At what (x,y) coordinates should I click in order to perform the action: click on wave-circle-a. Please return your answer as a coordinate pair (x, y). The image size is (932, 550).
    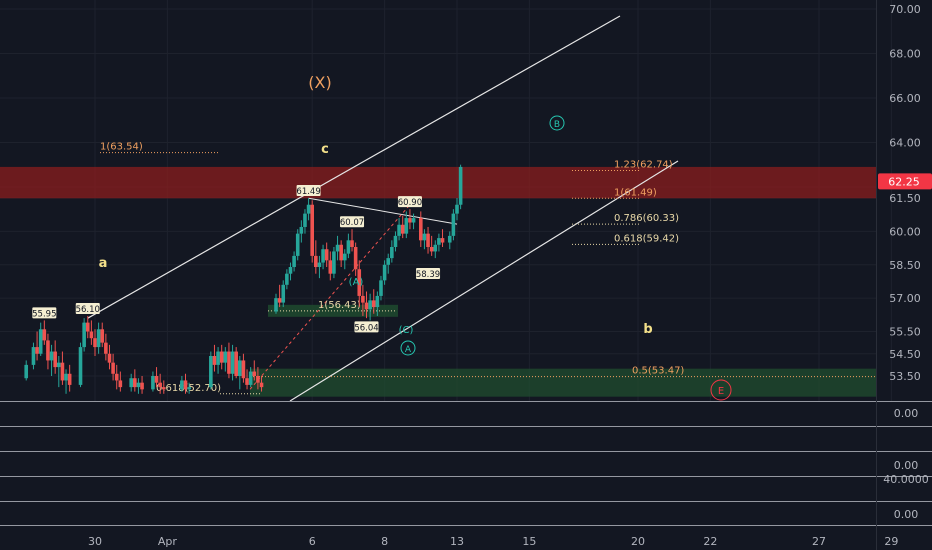
    Looking at the image, I should click on (408, 348).